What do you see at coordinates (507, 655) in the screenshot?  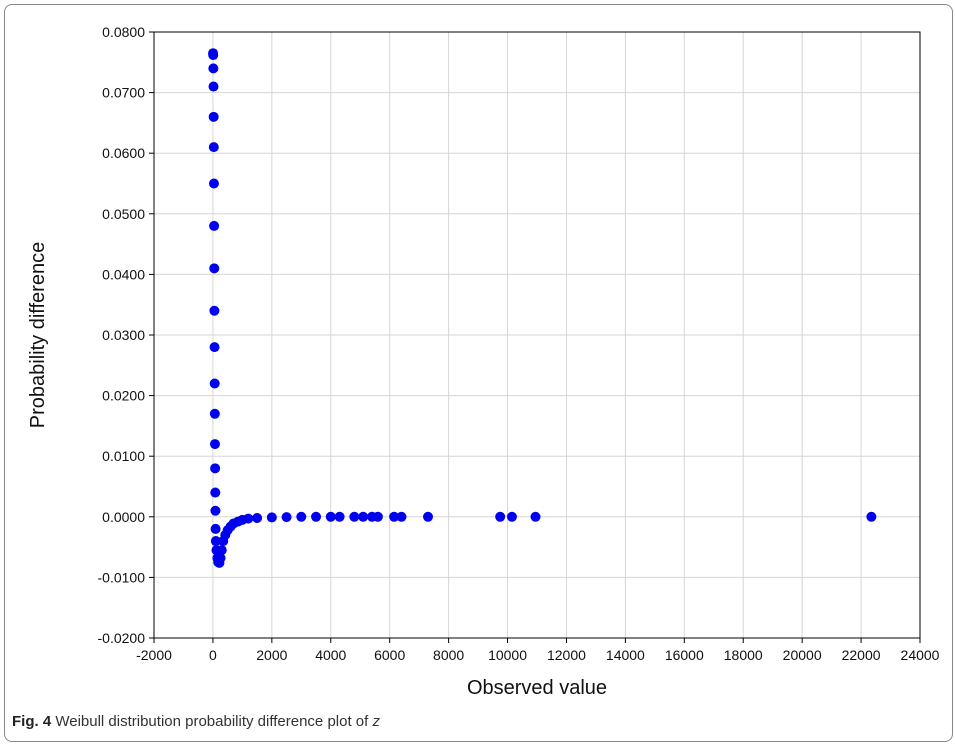 I see `x-tick-label: 10000` at bounding box center [507, 655].